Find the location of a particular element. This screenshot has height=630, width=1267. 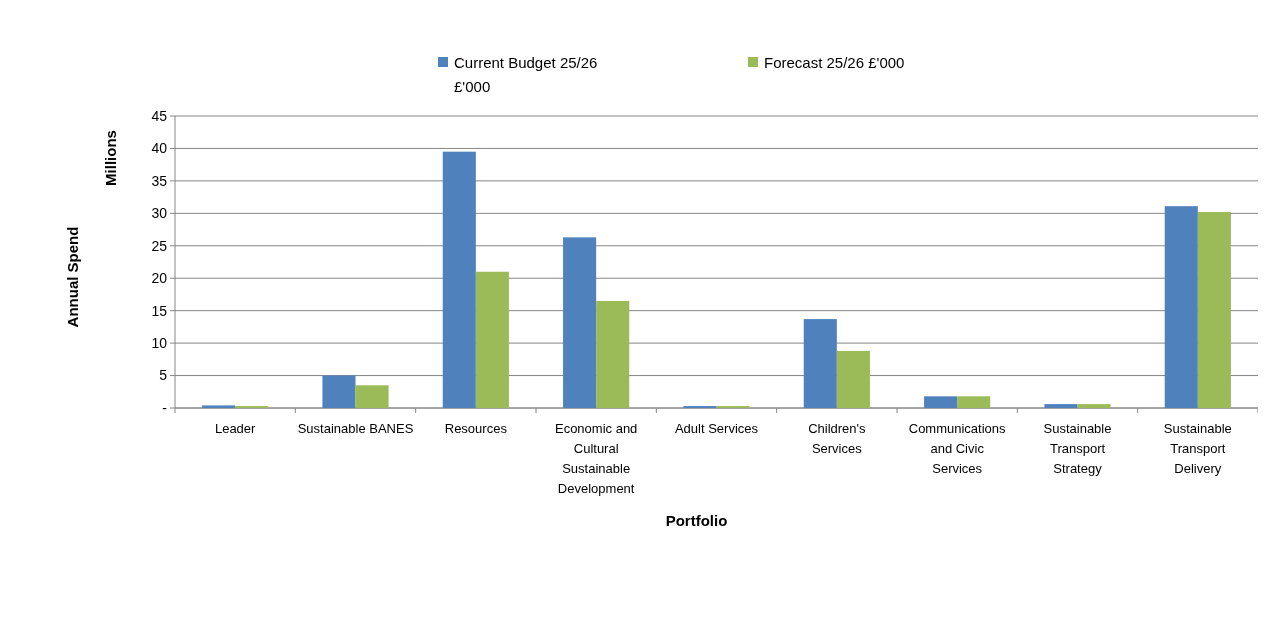

x-tick-label: Sustainable Transport Strategy is located at coordinates (1077, 448).